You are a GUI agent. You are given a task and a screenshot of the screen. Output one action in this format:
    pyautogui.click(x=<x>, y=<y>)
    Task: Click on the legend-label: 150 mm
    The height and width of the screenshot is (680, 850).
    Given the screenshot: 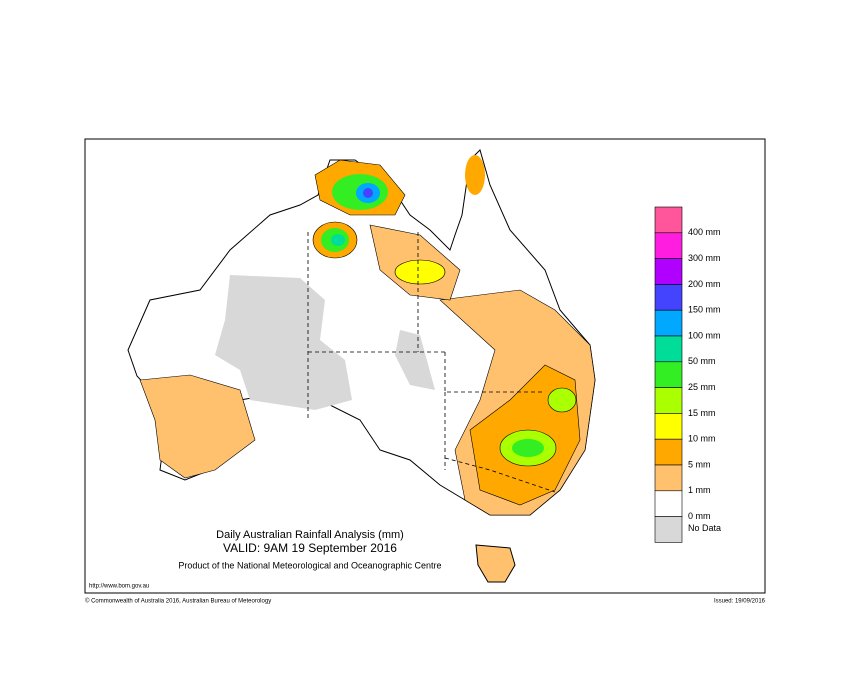 What is the action you would take?
    pyautogui.click(x=704, y=310)
    